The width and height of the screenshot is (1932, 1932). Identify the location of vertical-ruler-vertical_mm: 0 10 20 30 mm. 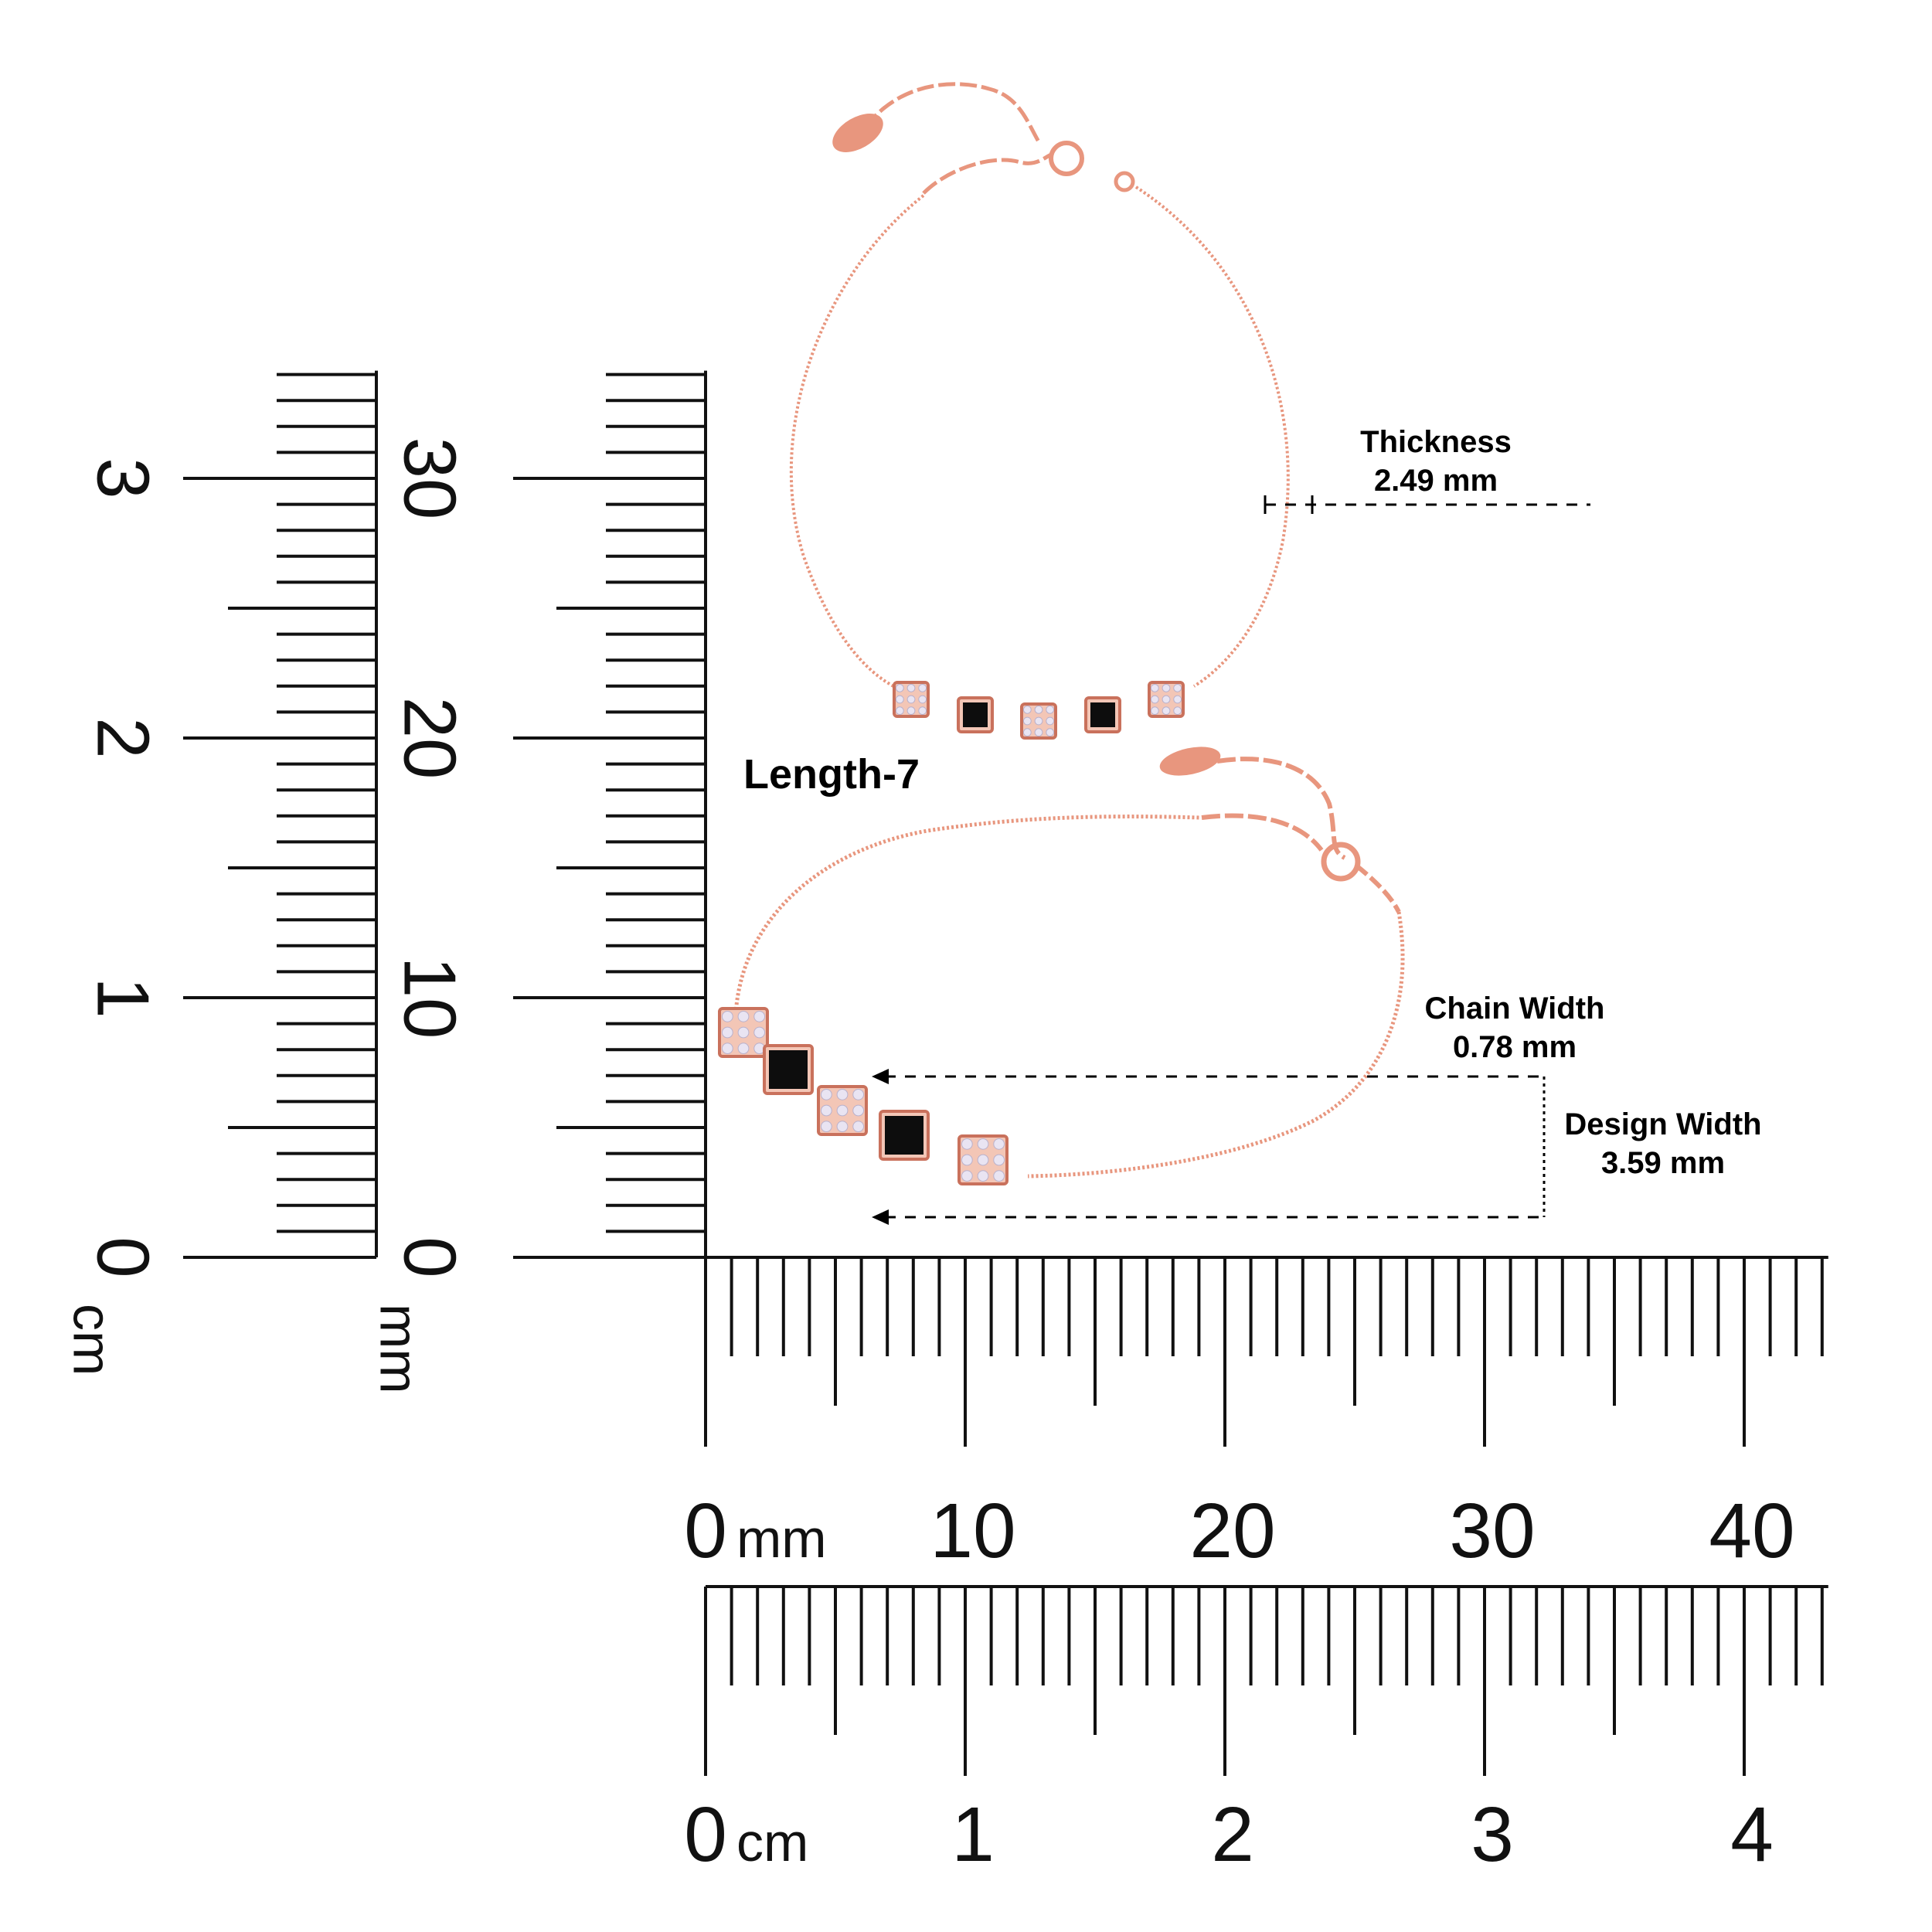
(538, 882).